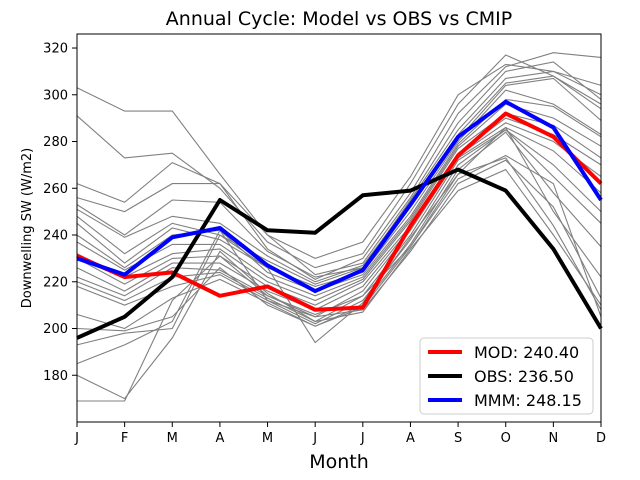  What do you see at coordinates (524, 376) in the screenshot?
I see `legend-label-obs: OBS: 236.50` at bounding box center [524, 376].